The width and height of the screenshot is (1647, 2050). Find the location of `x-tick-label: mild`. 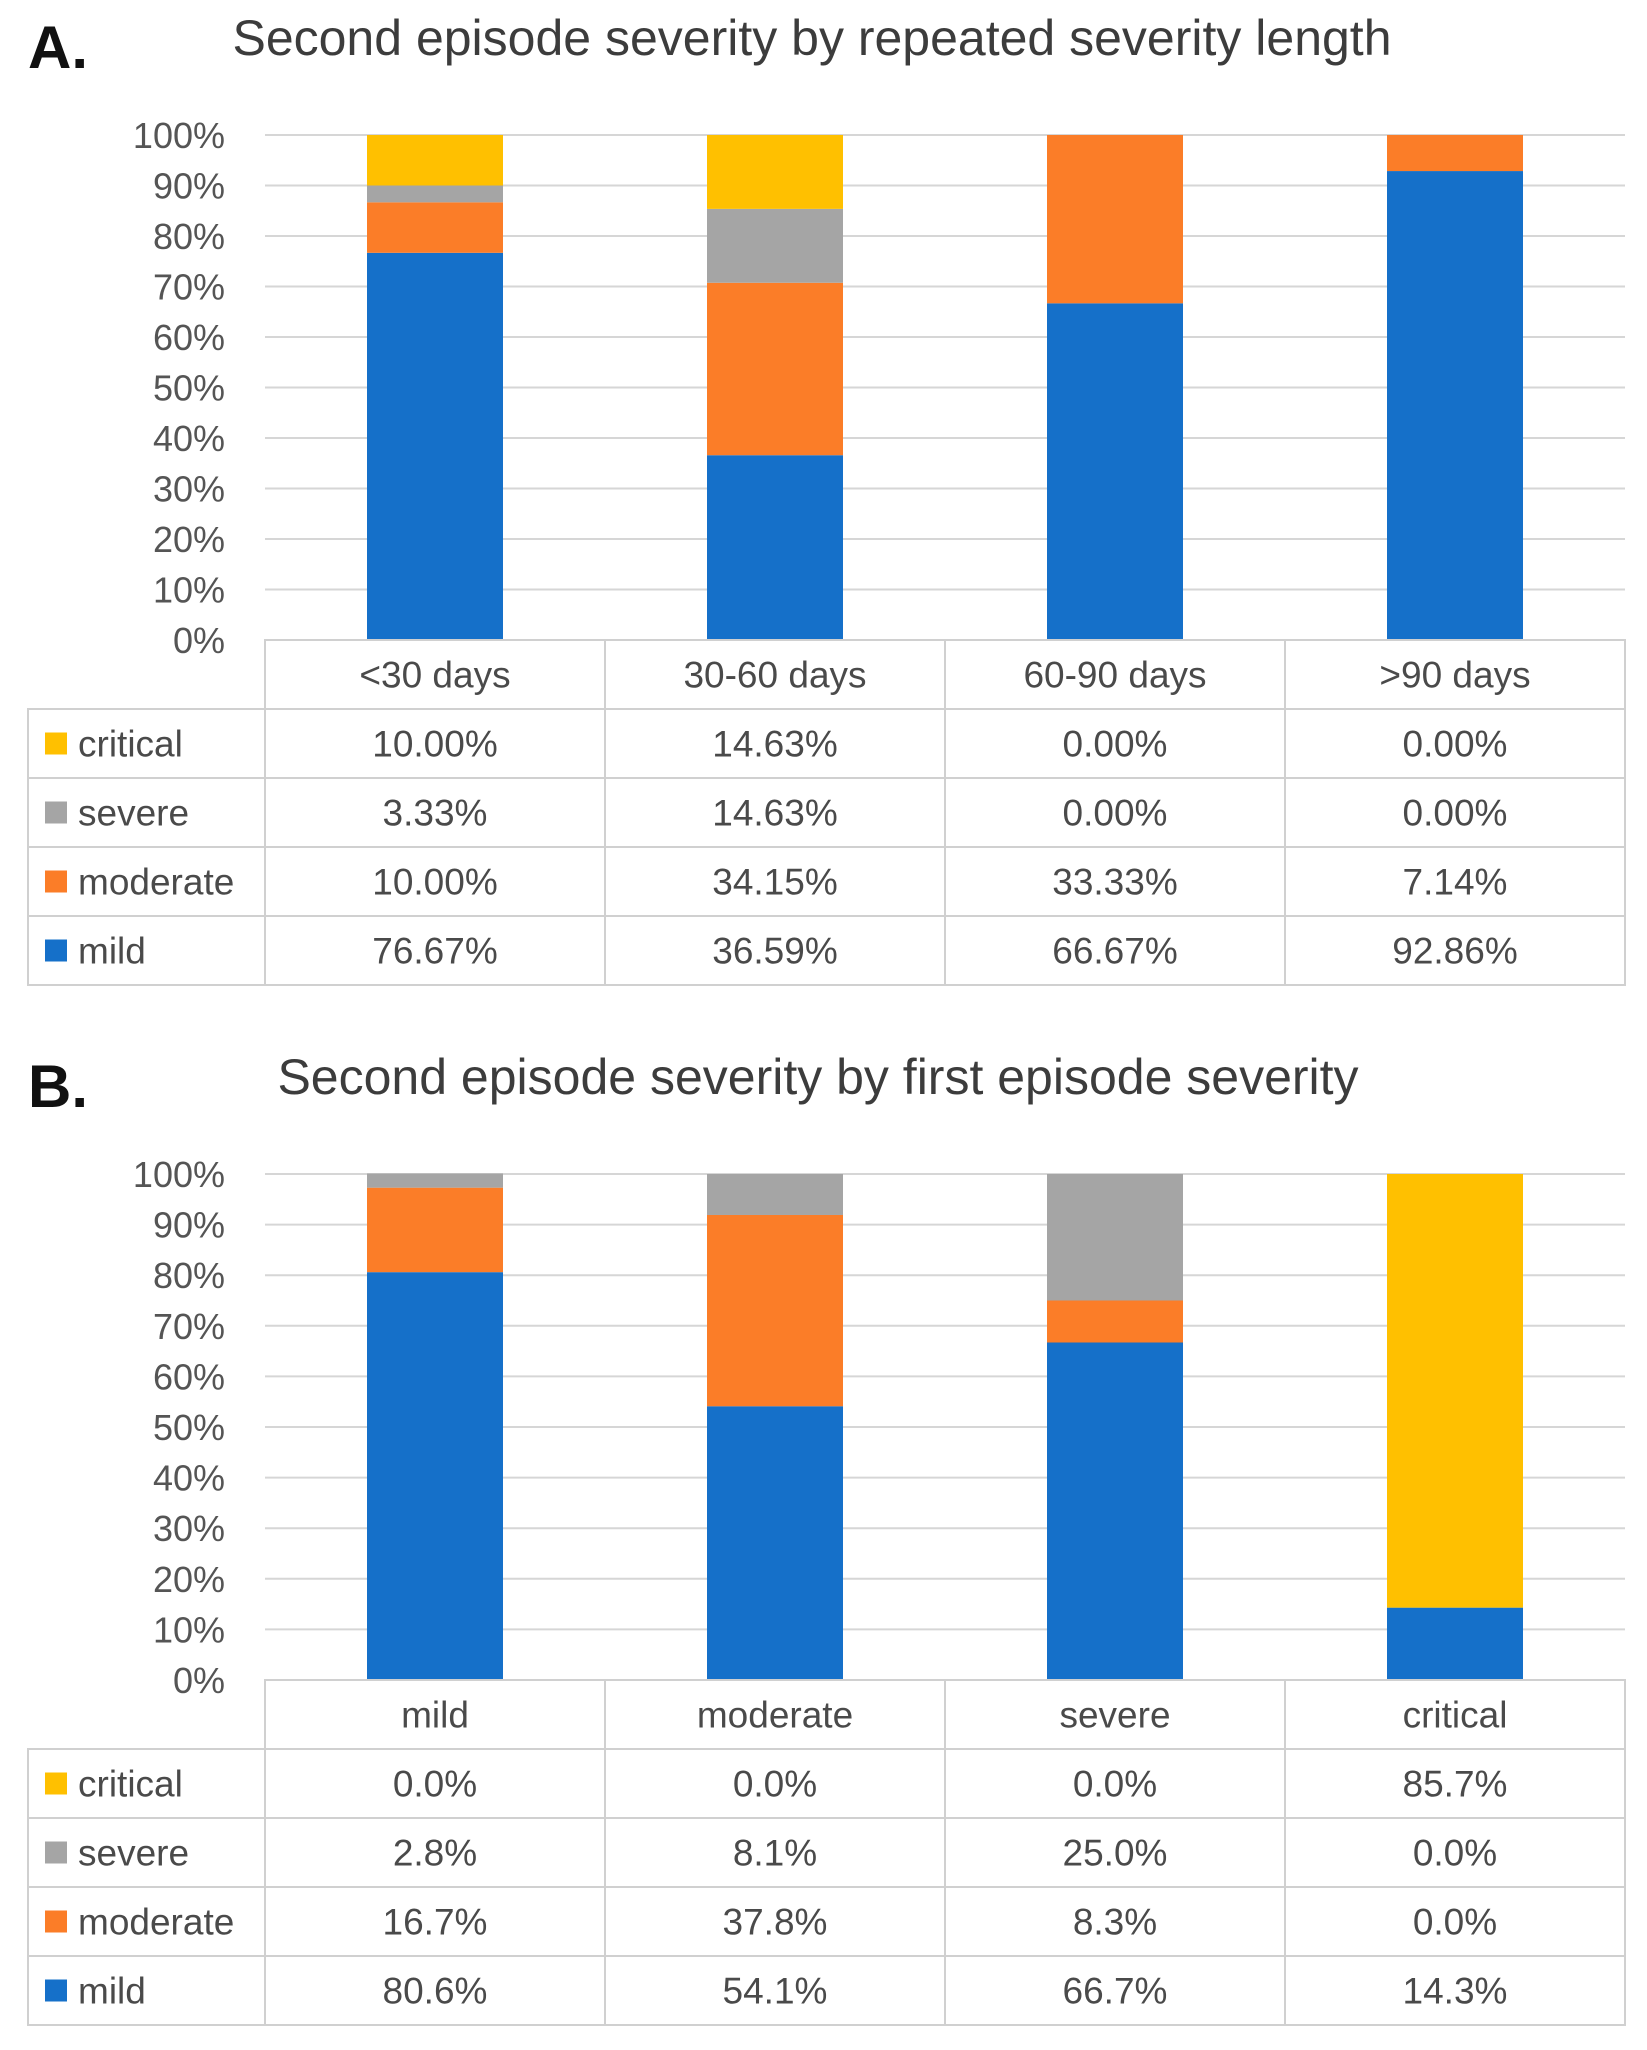

x-tick-label: mild is located at coordinates (435, 1715).